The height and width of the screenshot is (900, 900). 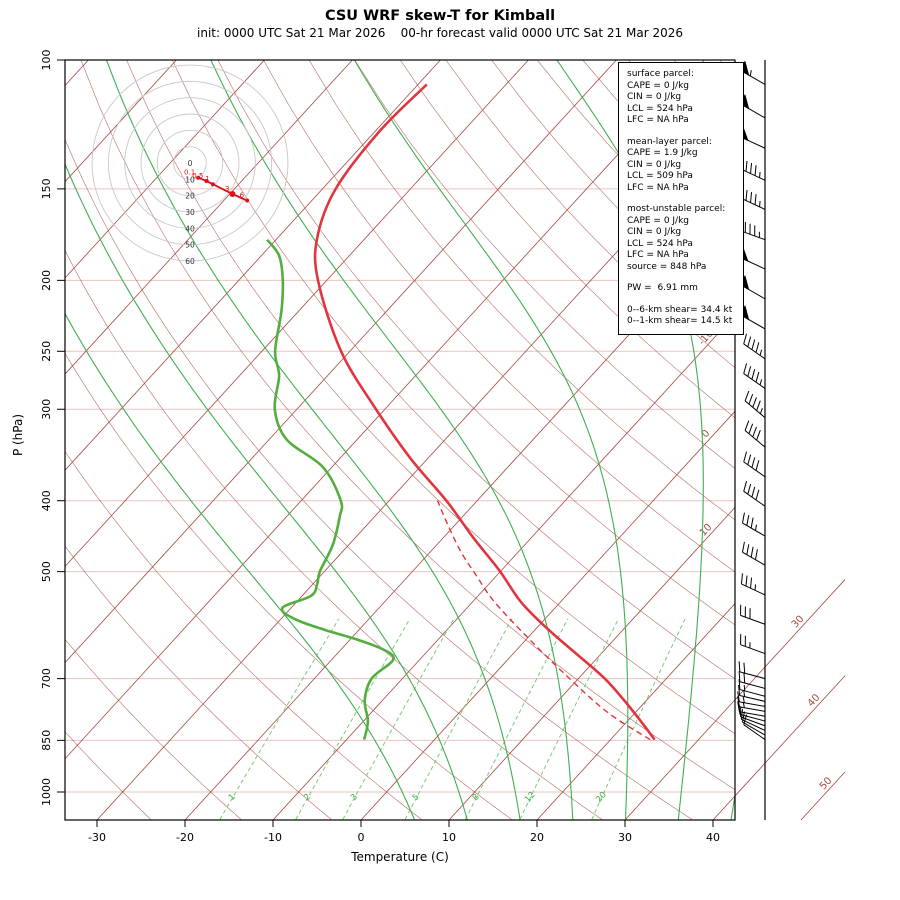 I want to click on svg-text: 8, so click(x=476, y=797).